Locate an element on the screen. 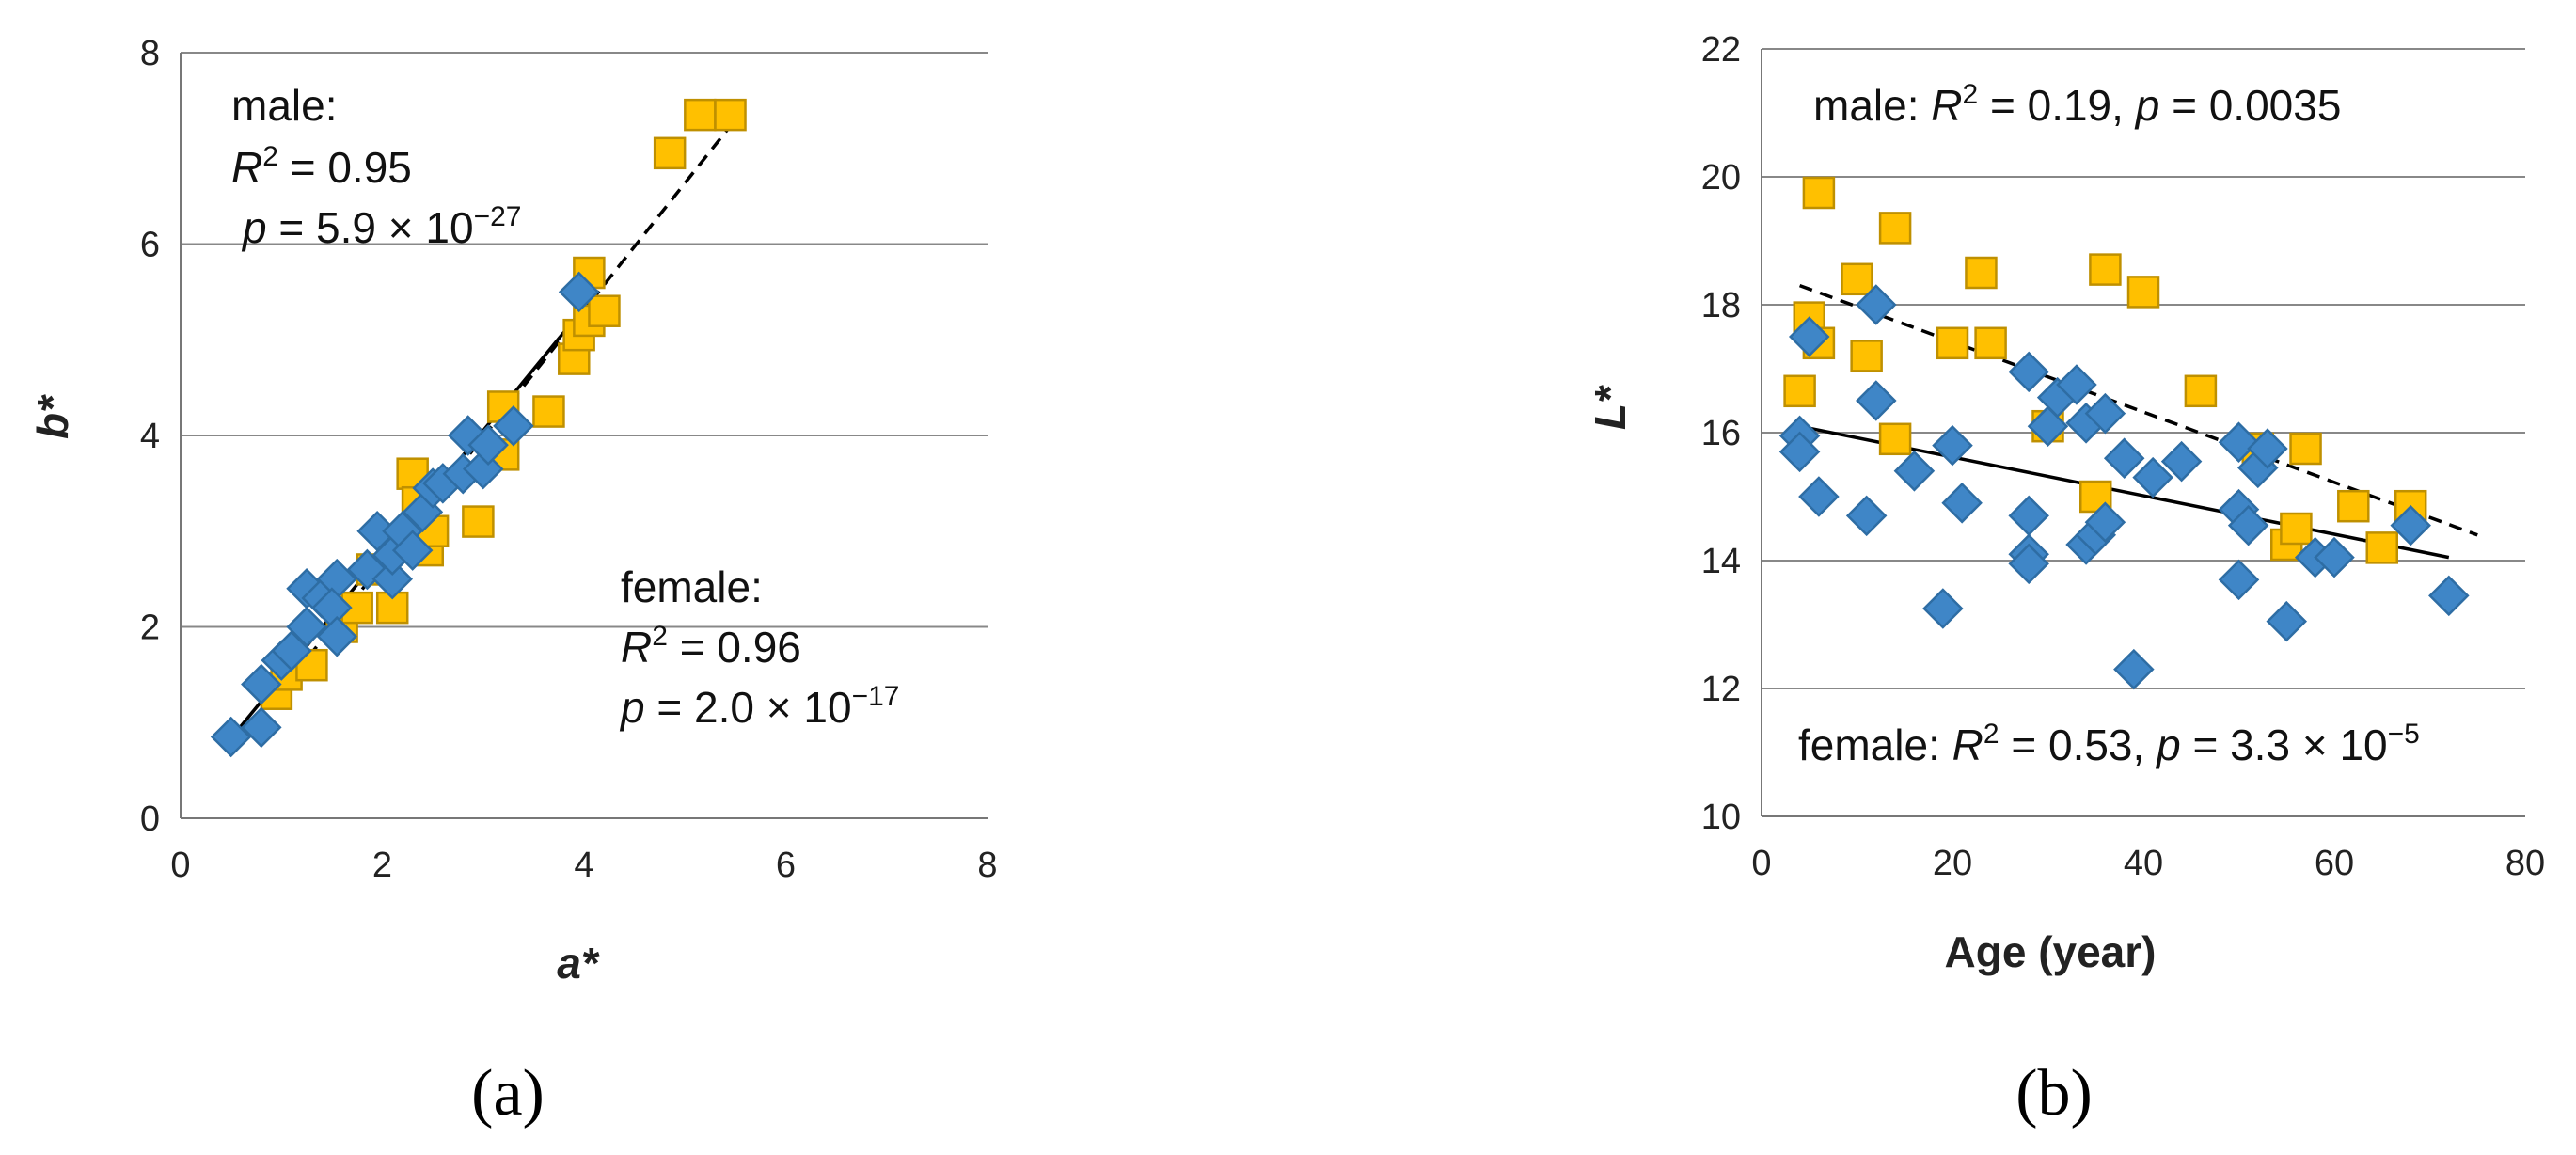 The height and width of the screenshot is (1155, 2576). chart-a-male-r2: R2 = 0.95 is located at coordinates (321, 166).